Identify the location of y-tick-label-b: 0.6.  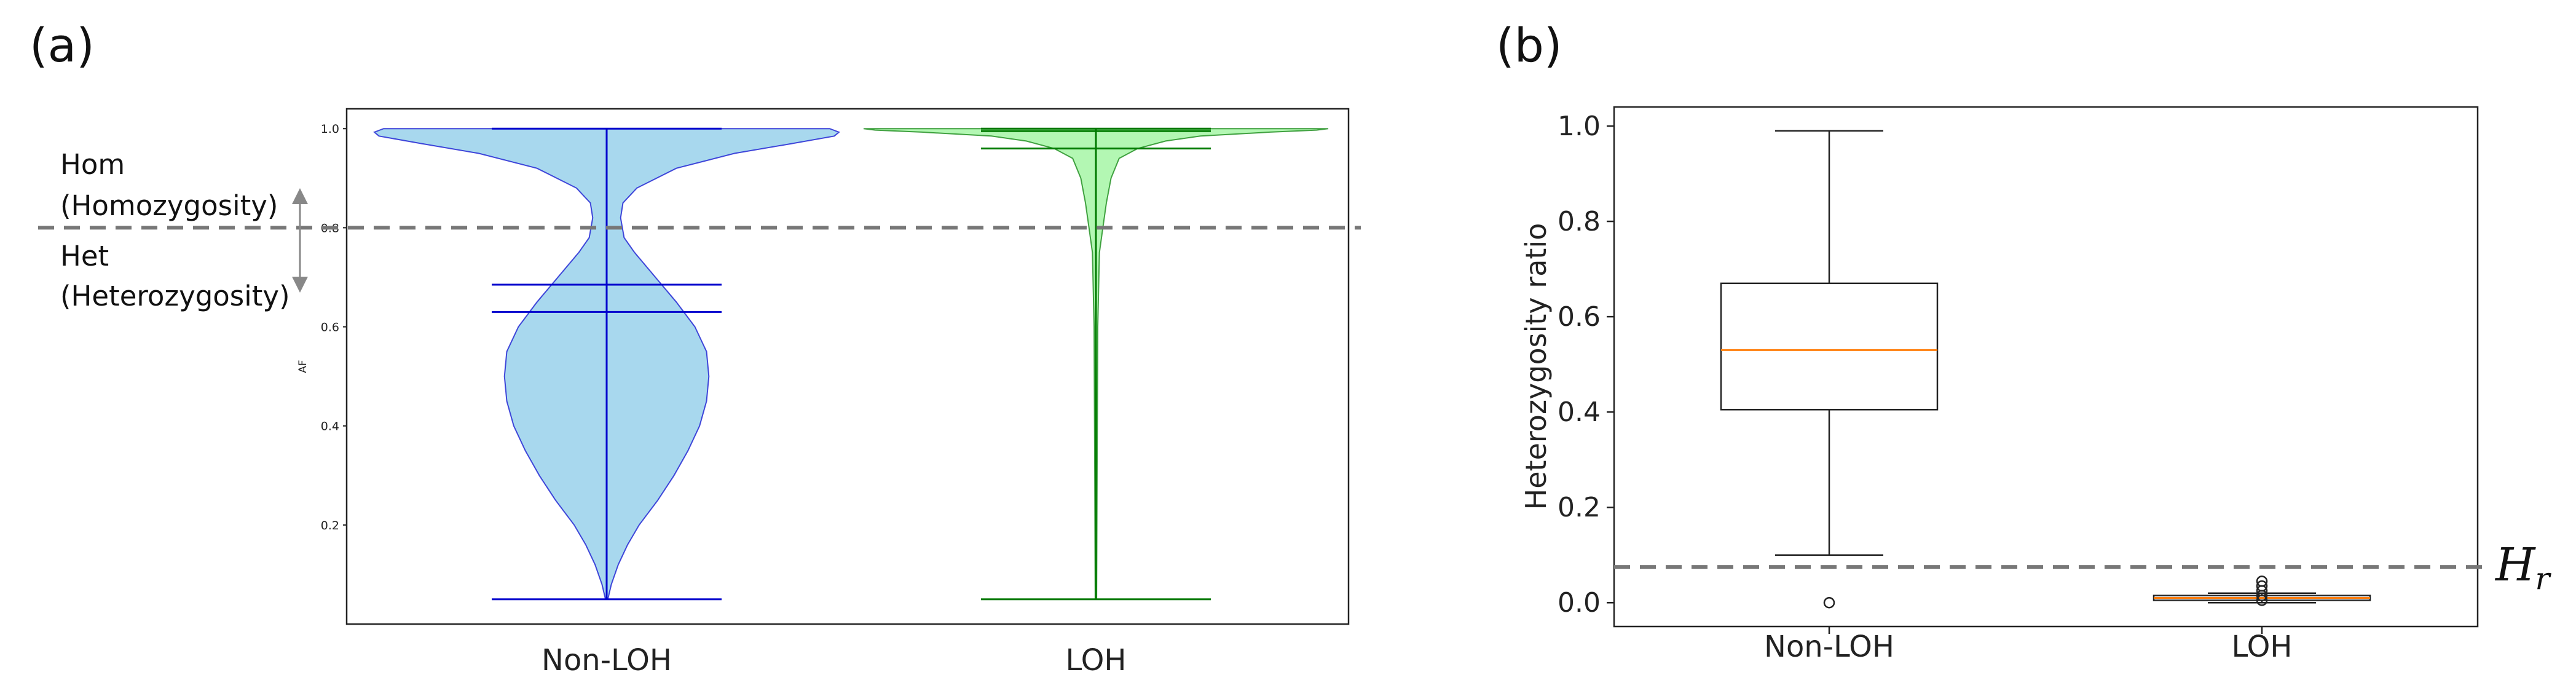
(1580, 317).